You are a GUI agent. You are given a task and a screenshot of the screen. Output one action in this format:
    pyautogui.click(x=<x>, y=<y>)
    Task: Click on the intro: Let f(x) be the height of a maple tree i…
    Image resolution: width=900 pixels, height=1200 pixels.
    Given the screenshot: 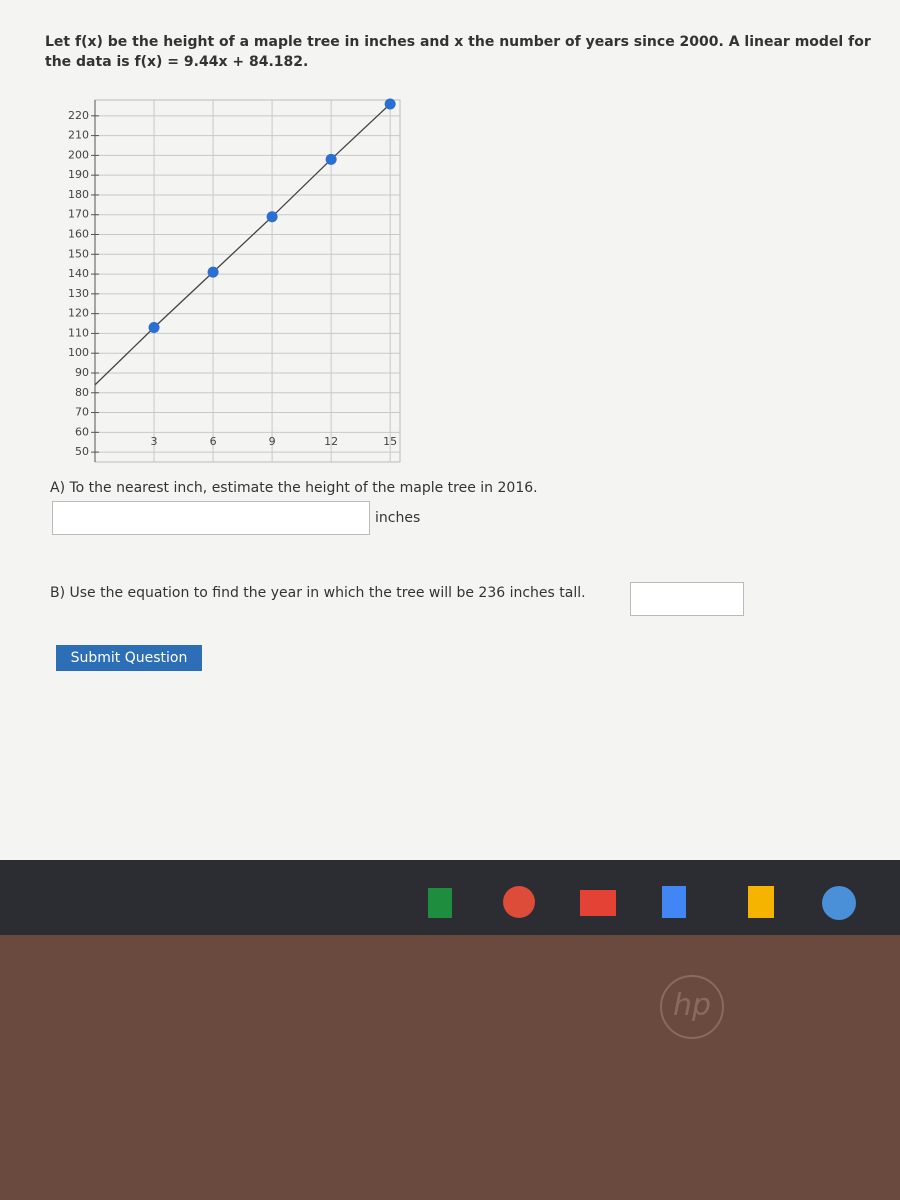 What is the action you would take?
    pyautogui.click(x=458, y=52)
    